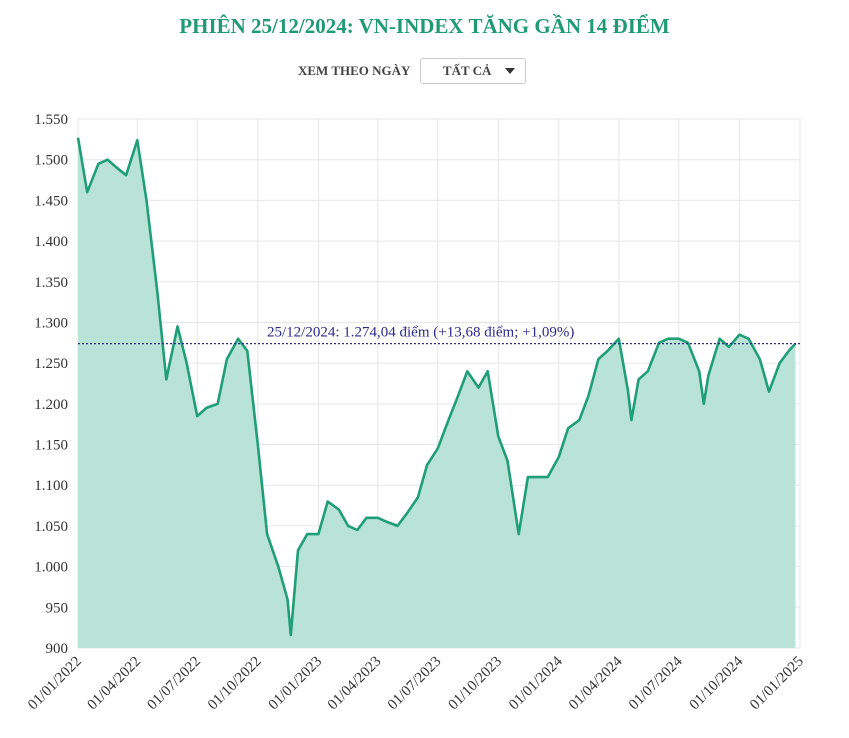 The image size is (849, 738). What do you see at coordinates (51, 161) in the screenshot?
I see `y-tick-label: 1.500` at bounding box center [51, 161].